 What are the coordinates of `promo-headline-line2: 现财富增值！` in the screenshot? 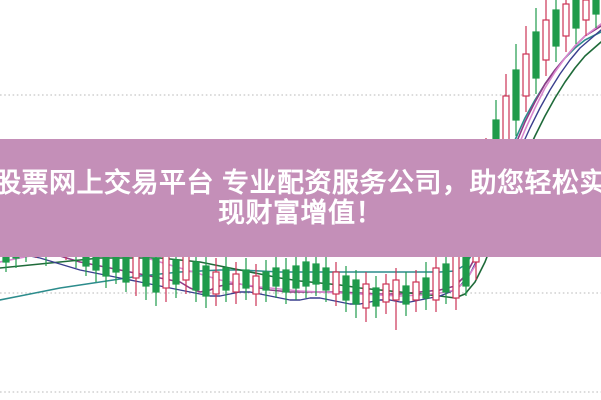 It's located at (300, 213).